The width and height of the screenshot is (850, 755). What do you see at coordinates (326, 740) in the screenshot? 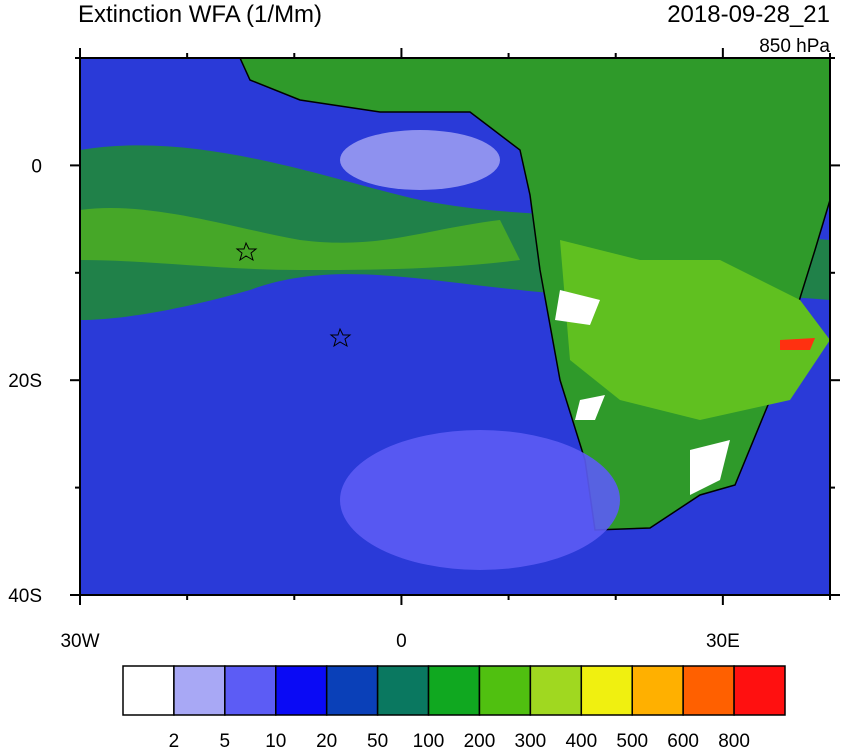
I see `colorbar-label: 20` at bounding box center [326, 740].